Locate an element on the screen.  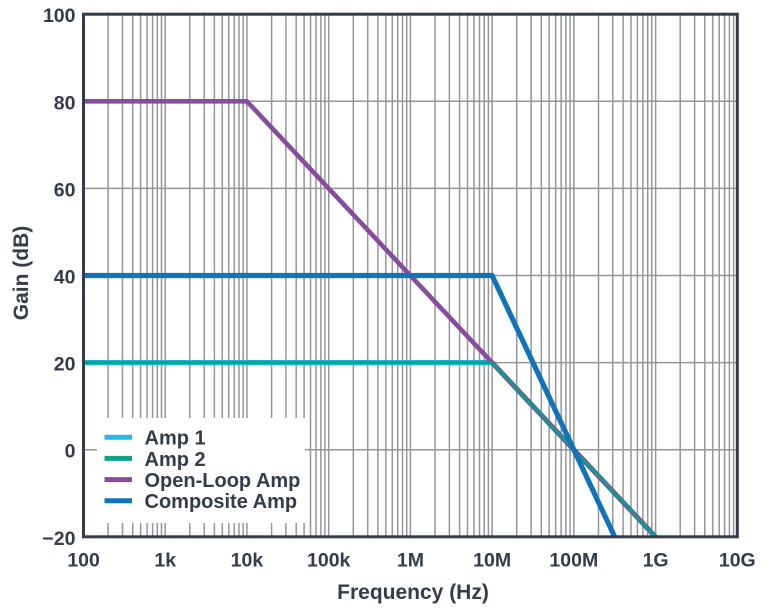
svg-text: −20 is located at coordinates (58, 539).